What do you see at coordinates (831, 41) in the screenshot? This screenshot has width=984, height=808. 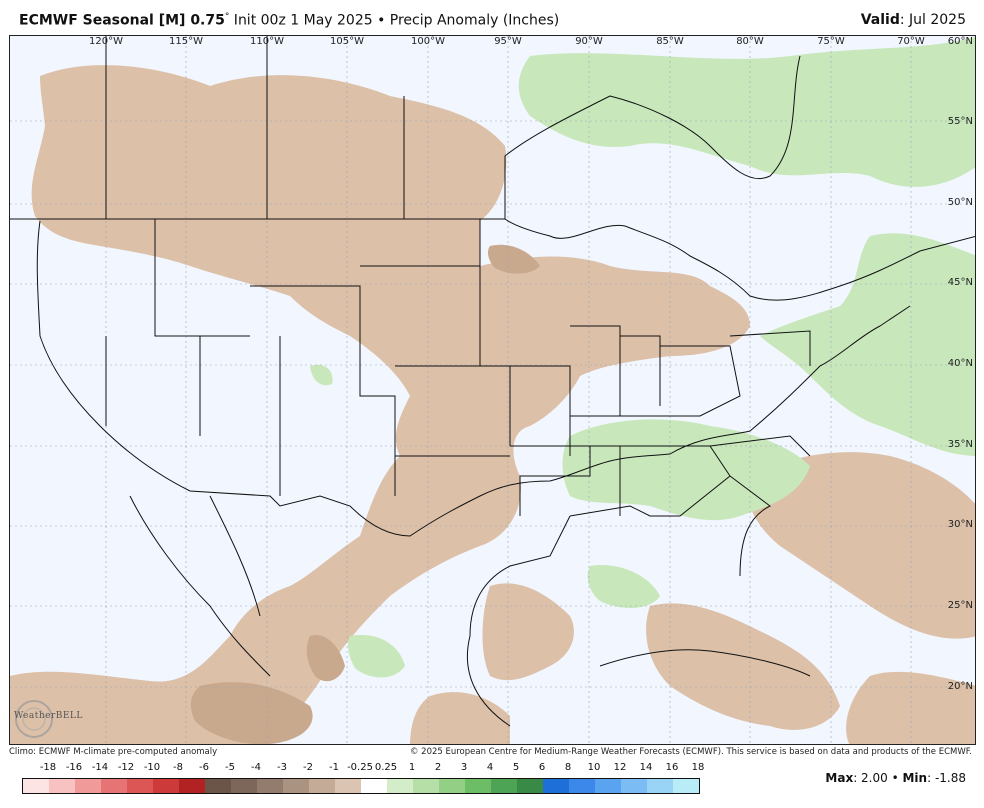 I see `lon-label: 75°W` at bounding box center [831, 41].